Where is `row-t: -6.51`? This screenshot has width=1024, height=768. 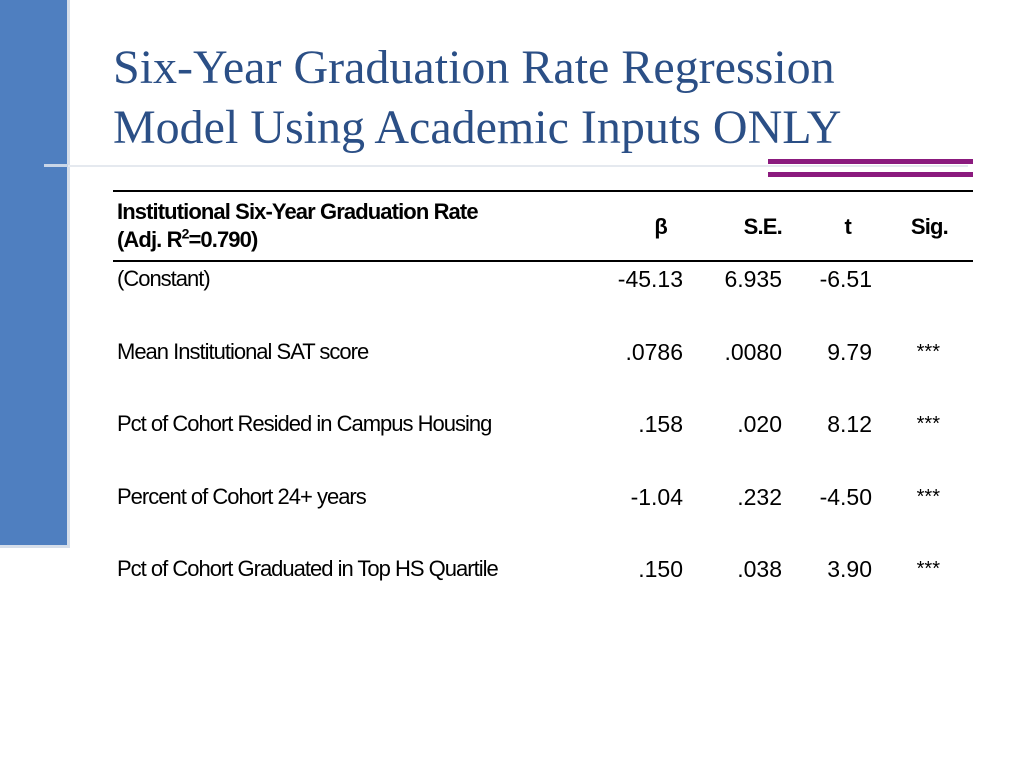 row-t: -6.51 is located at coordinates (845, 279).